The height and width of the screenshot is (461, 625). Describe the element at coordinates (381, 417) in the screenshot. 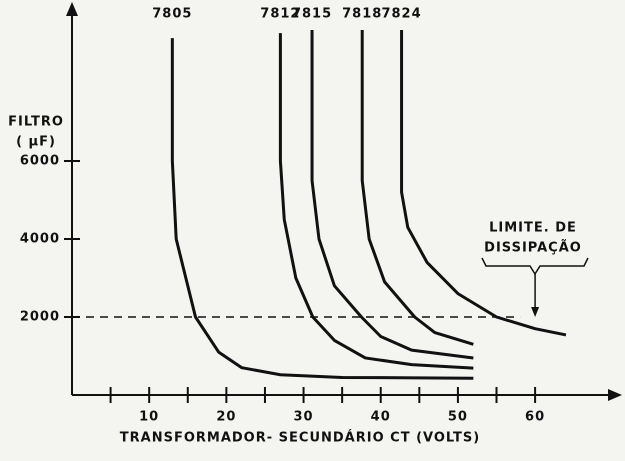

I see `x-tick-label: 40` at that location.